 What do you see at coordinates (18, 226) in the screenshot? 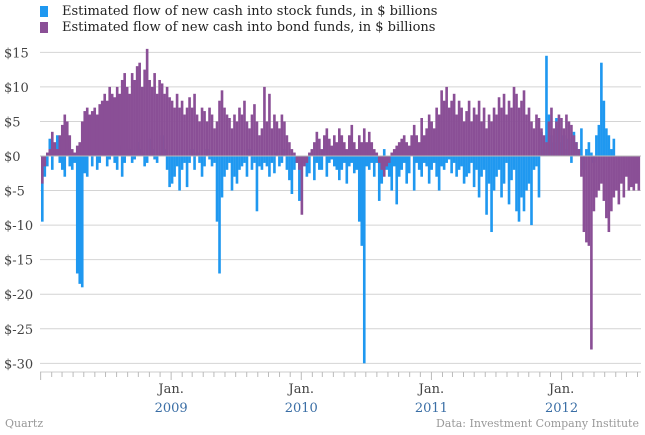
I see `y-tick-label: $-10` at bounding box center [18, 226].